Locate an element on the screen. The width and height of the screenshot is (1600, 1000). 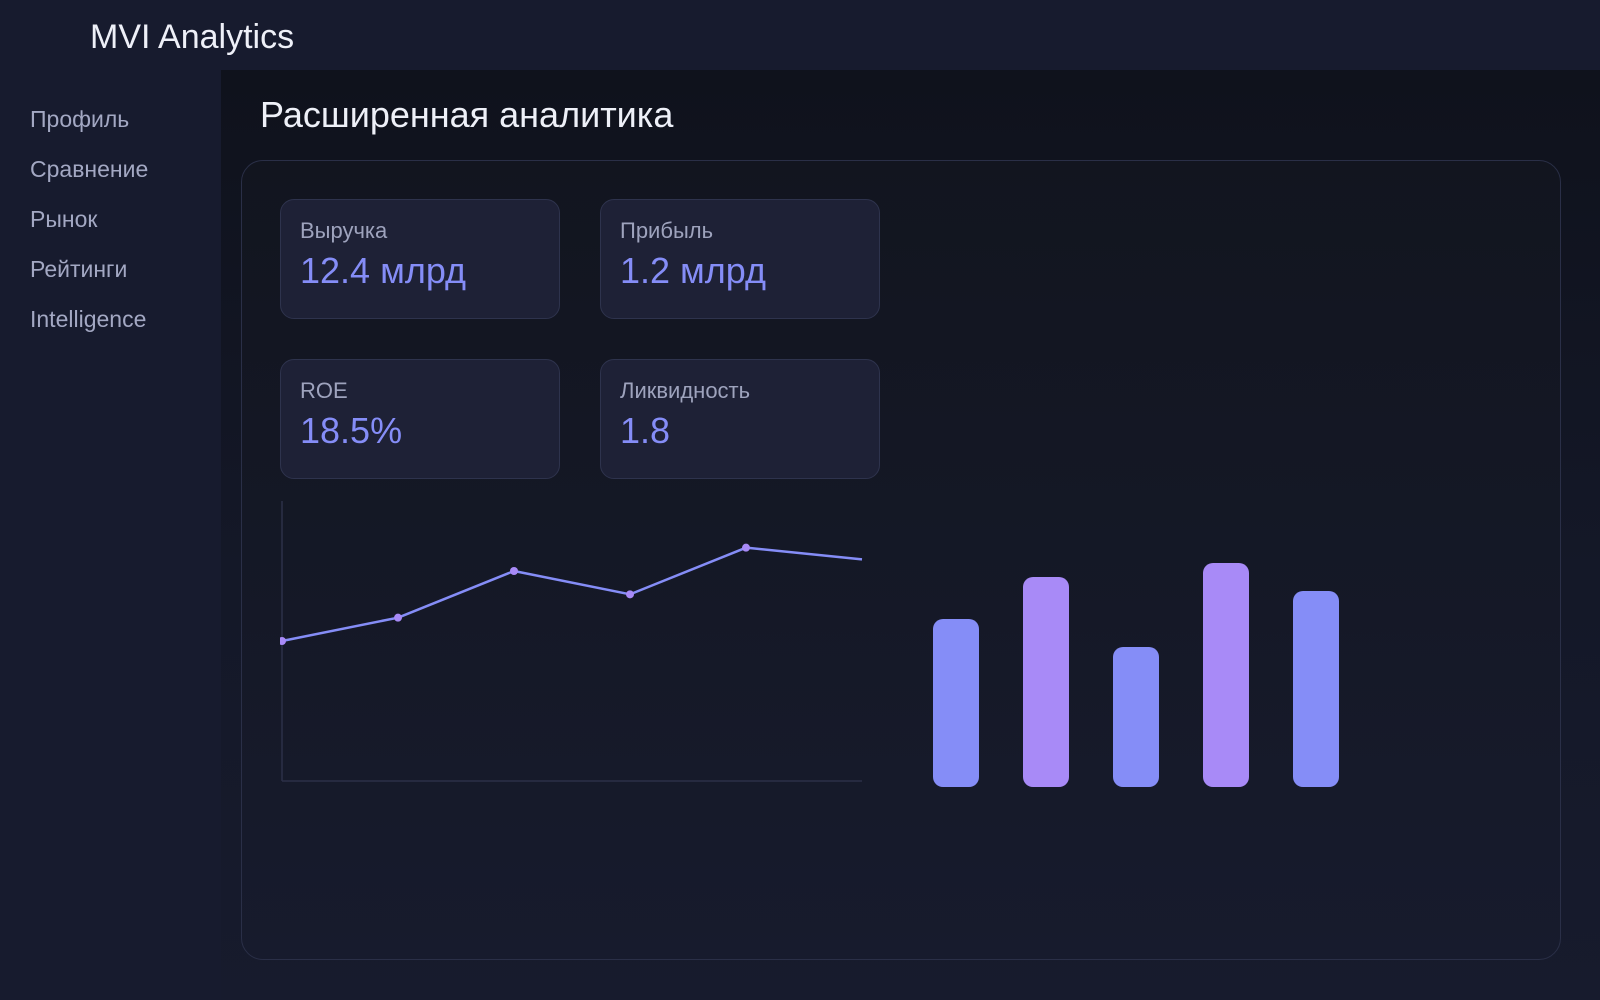
metric-value: 18.5% is located at coordinates (351, 430).